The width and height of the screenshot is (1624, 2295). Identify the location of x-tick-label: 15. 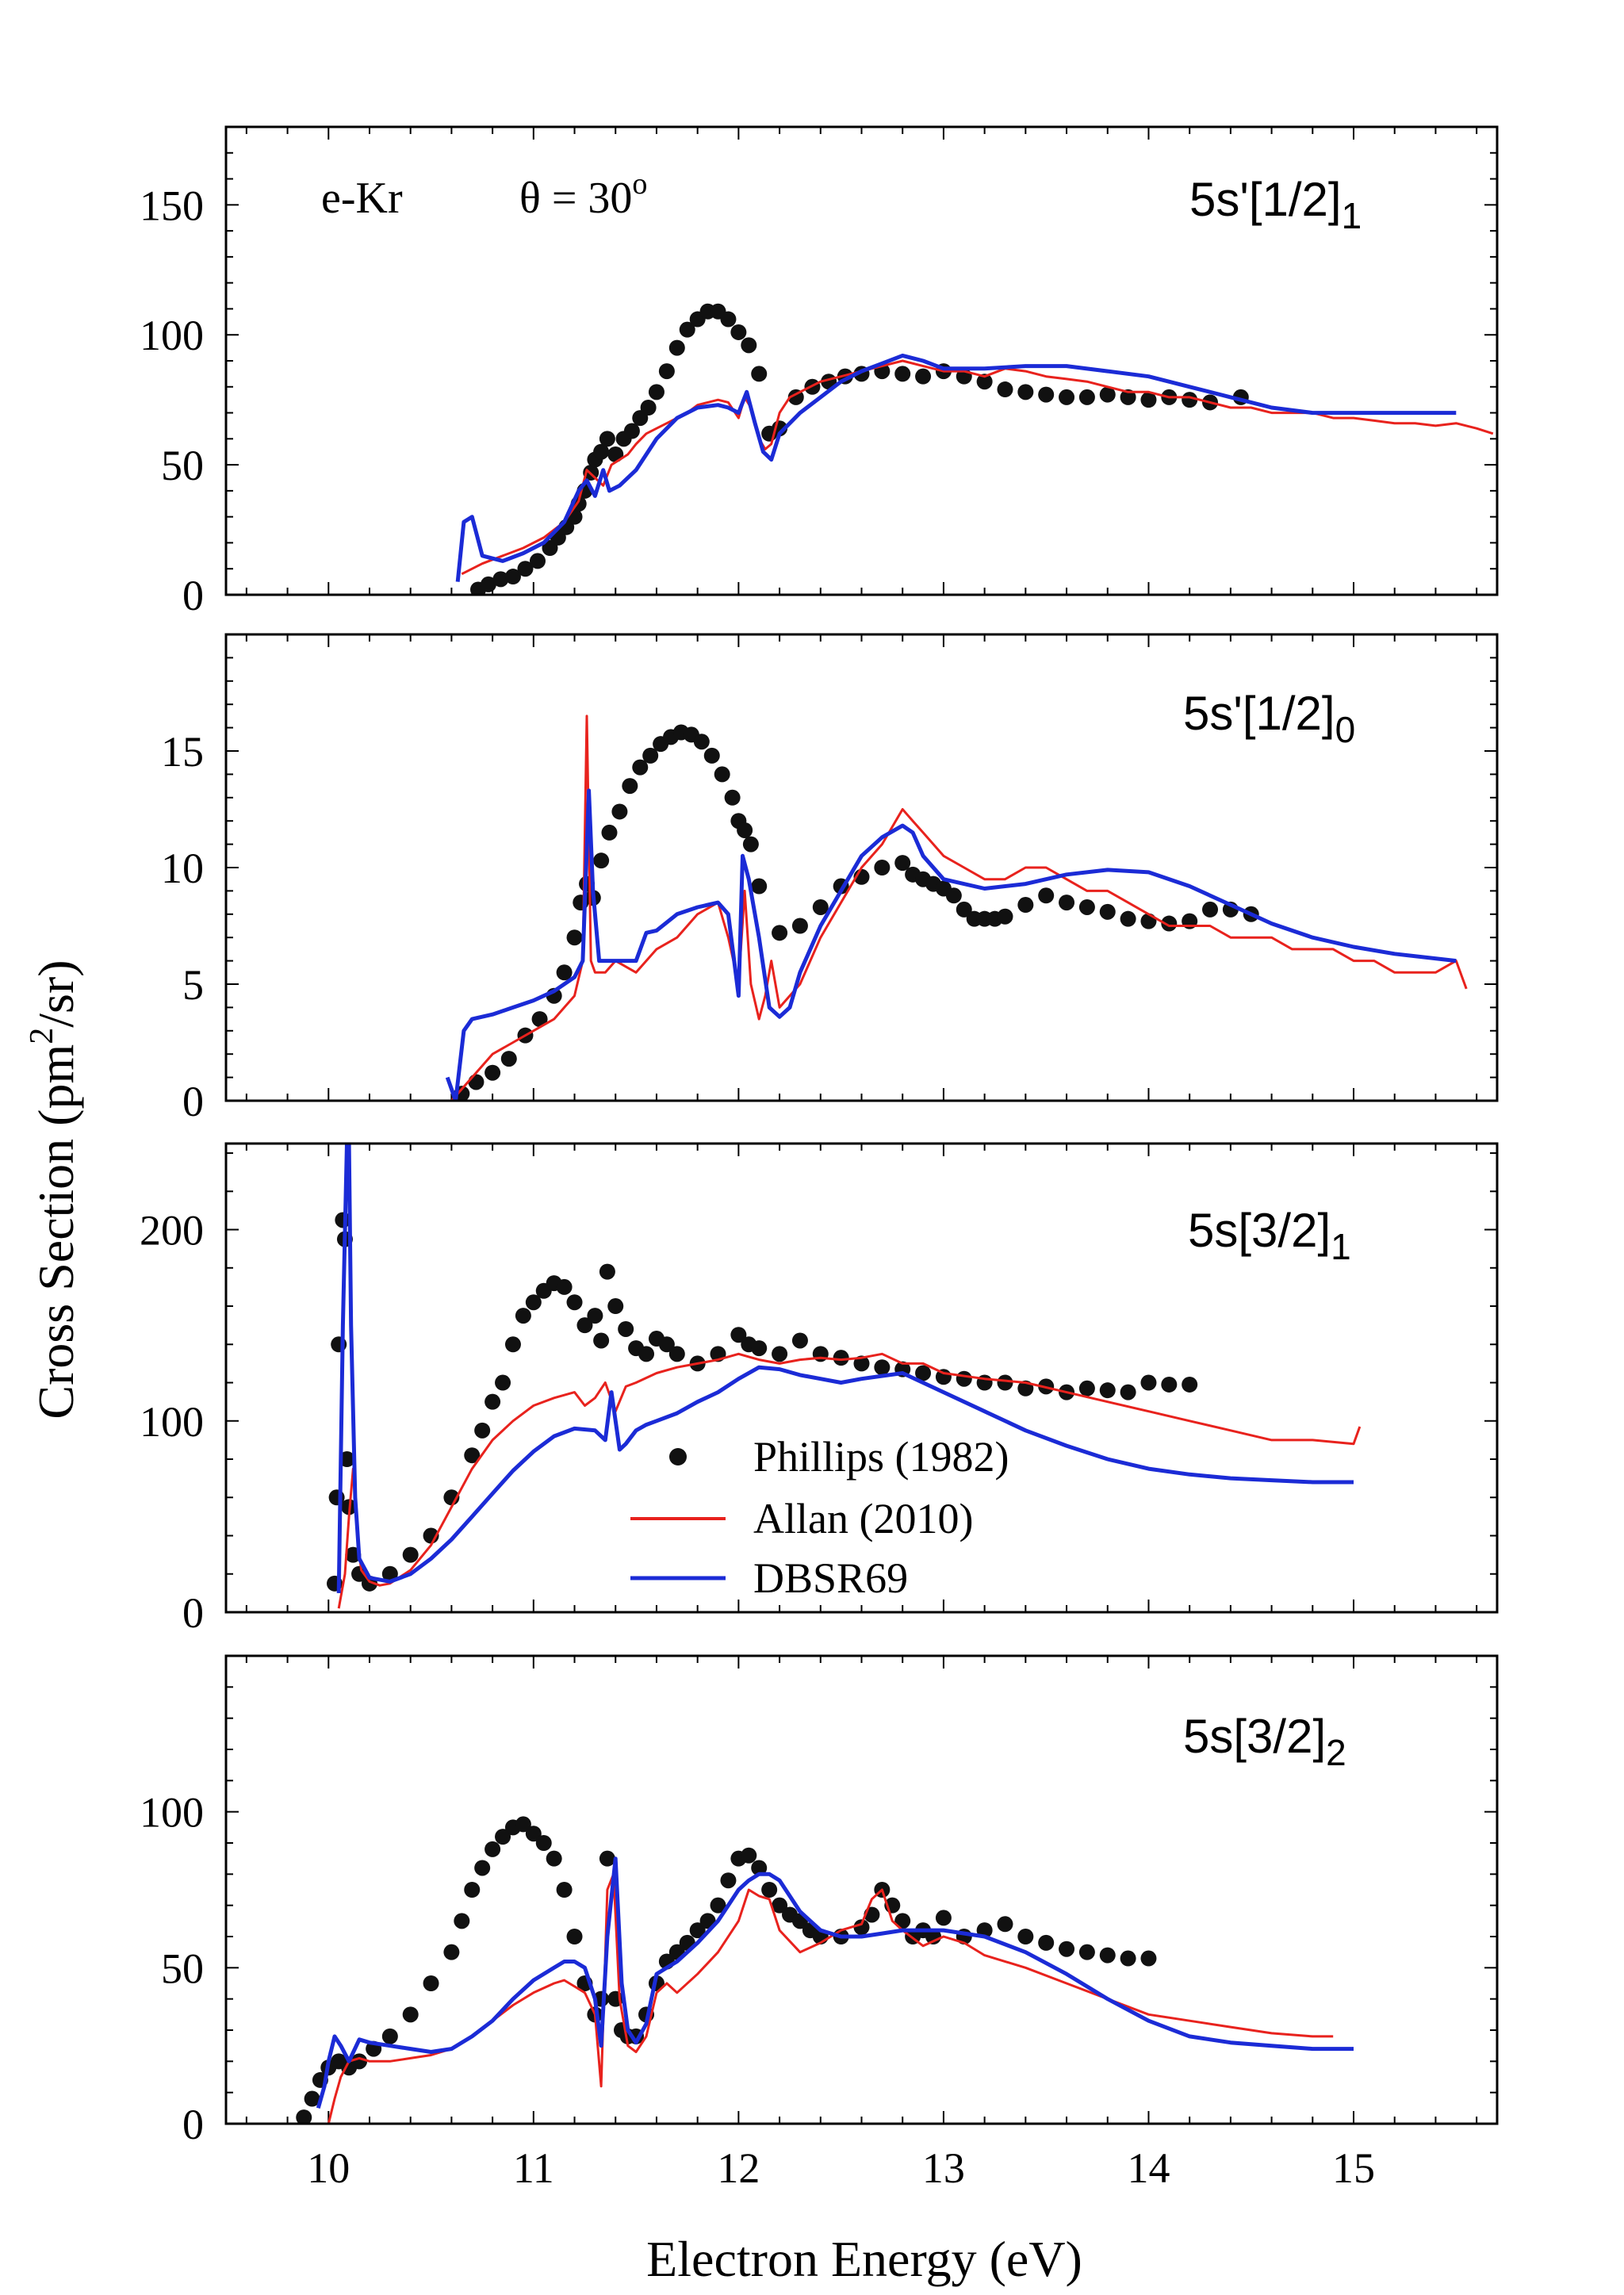
(1353, 2168).